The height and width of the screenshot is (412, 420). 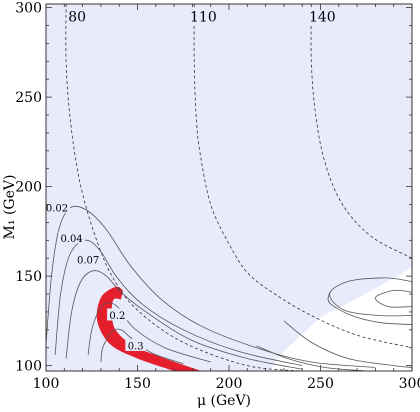 What do you see at coordinates (137, 384) in the screenshot?
I see `x-tick-label-150: 150` at bounding box center [137, 384].